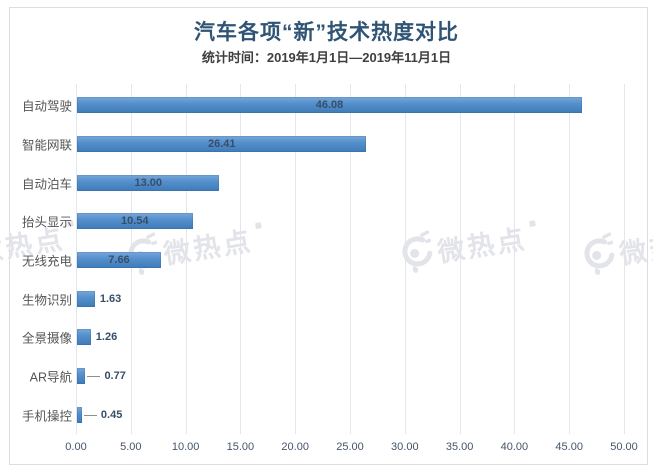 Image resolution: width=653 pixels, height=474 pixels. Describe the element at coordinates (326, 32) in the screenshot. I see `chart-title: 汽车各项“新”技术热度对比` at that location.